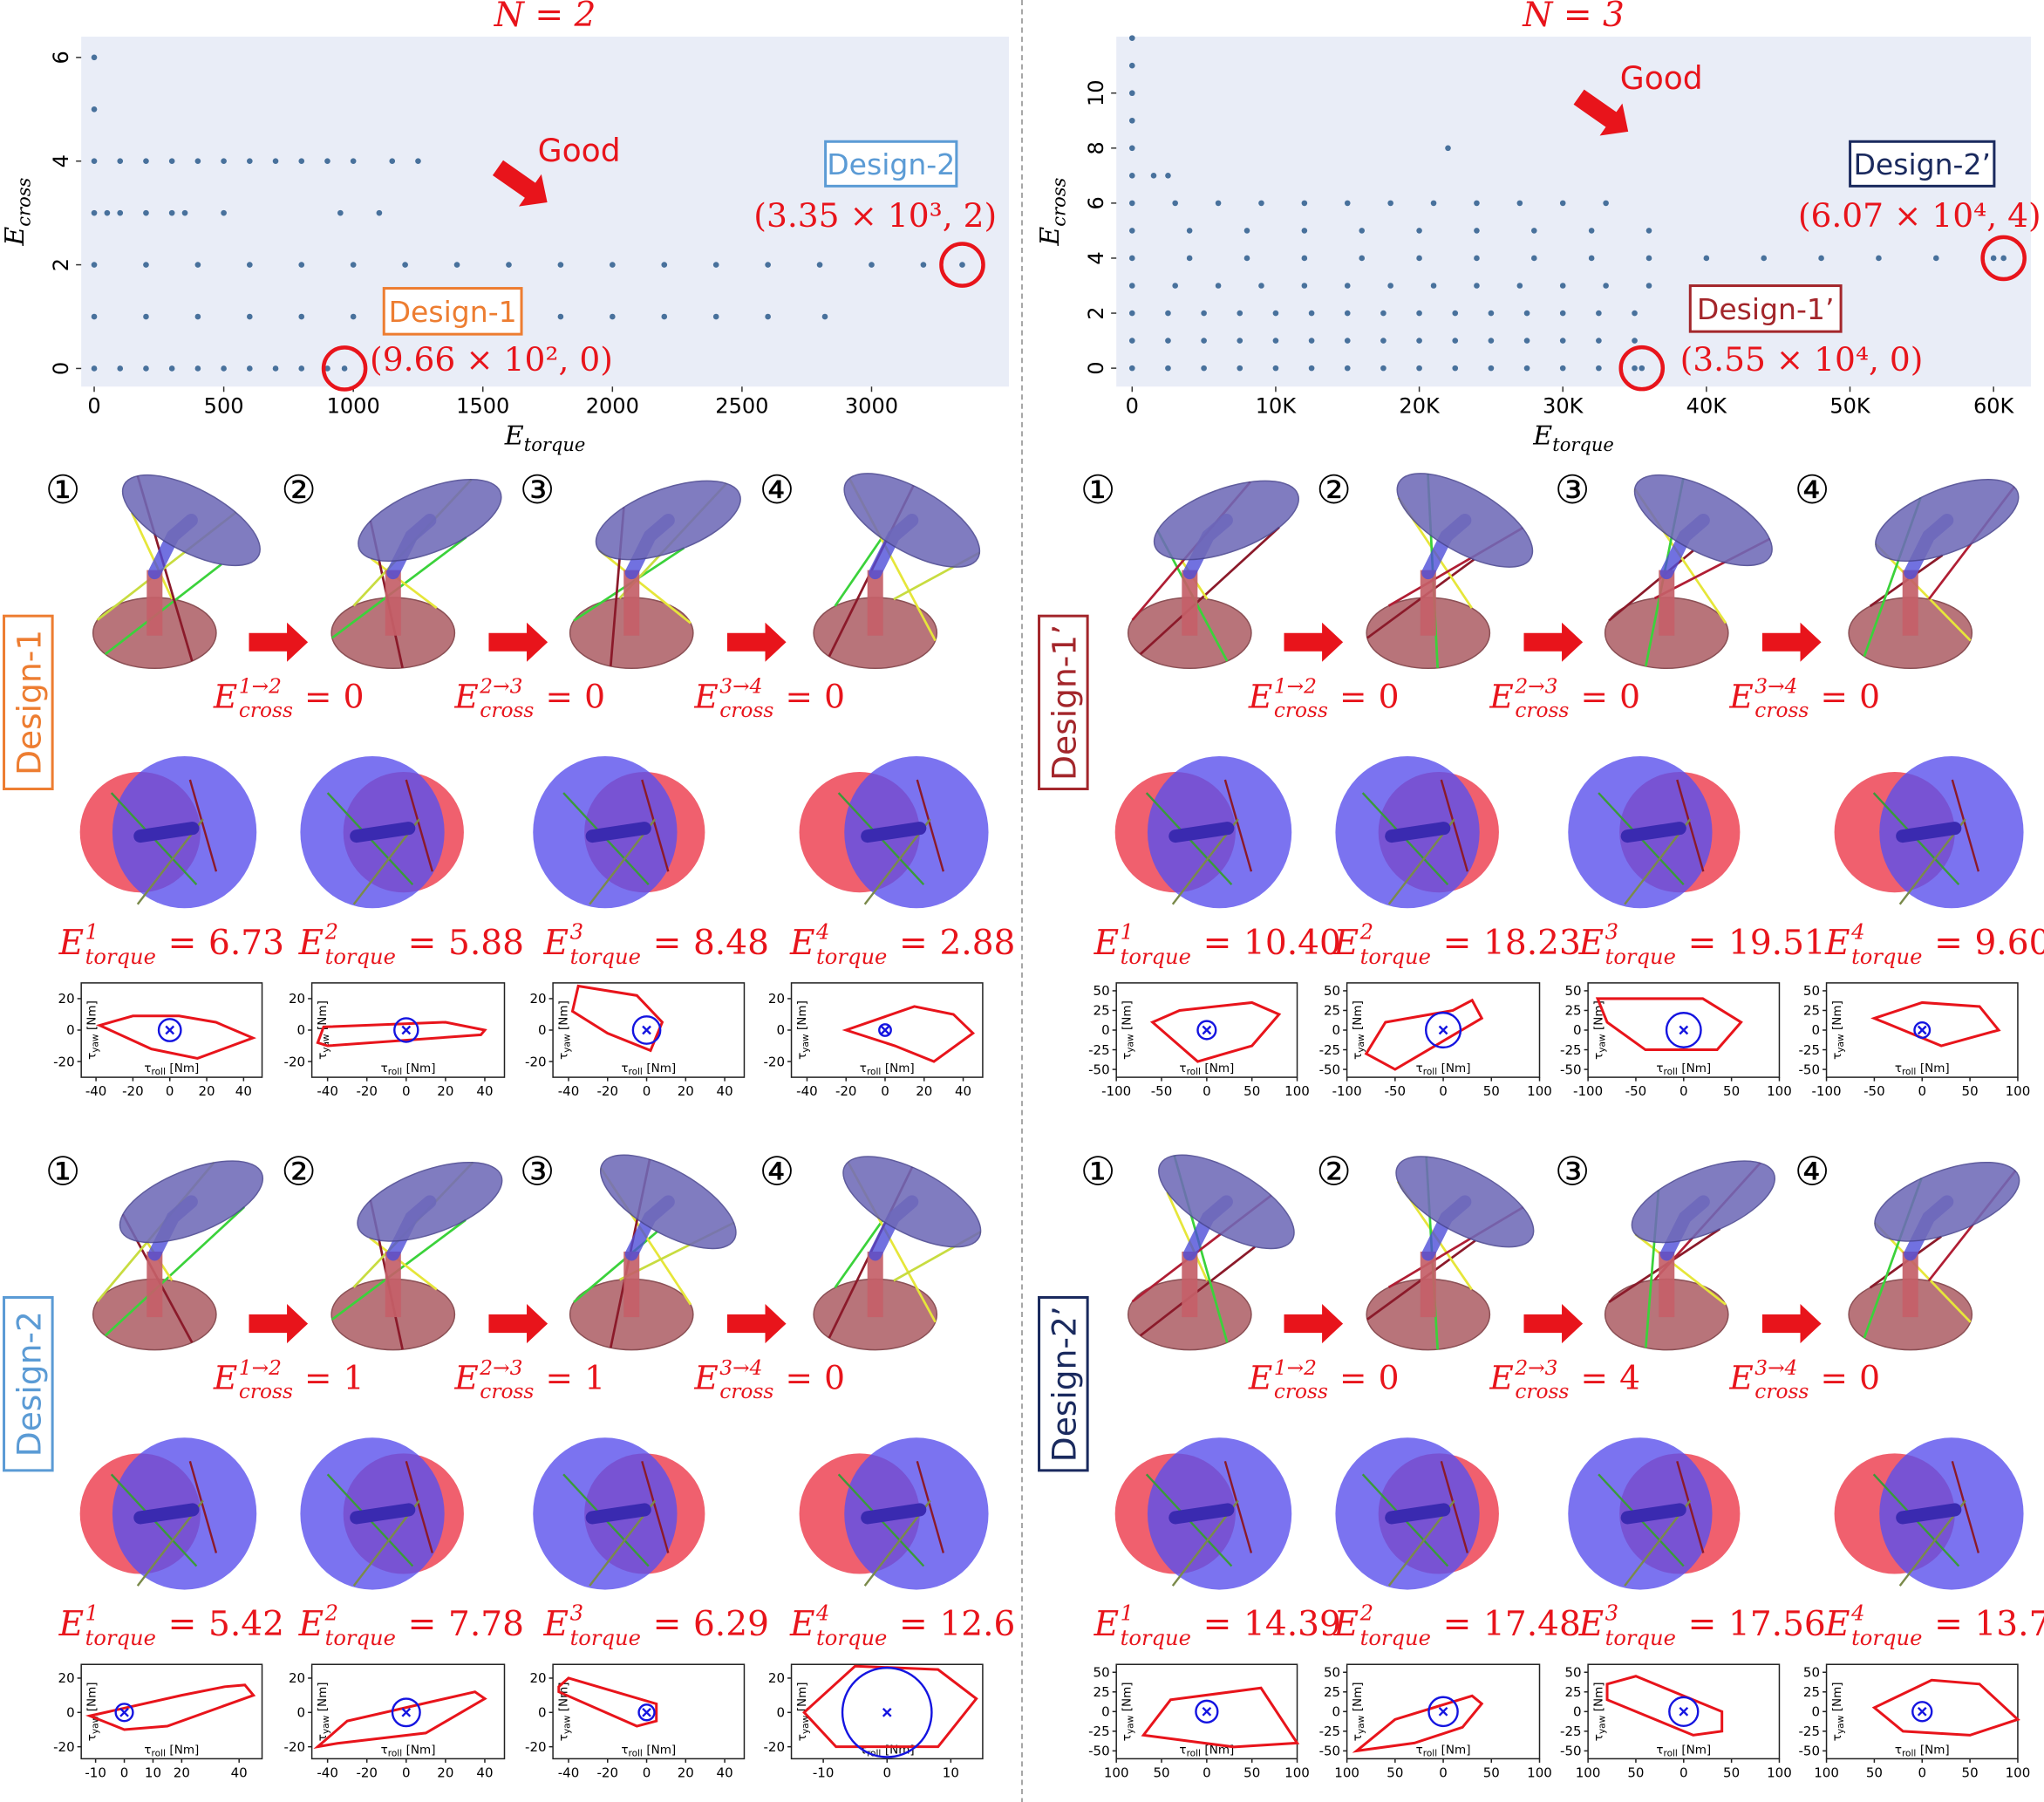  Describe the element at coordinates (824, 1772) in the screenshot. I see `x-tick-label: -10` at that location.